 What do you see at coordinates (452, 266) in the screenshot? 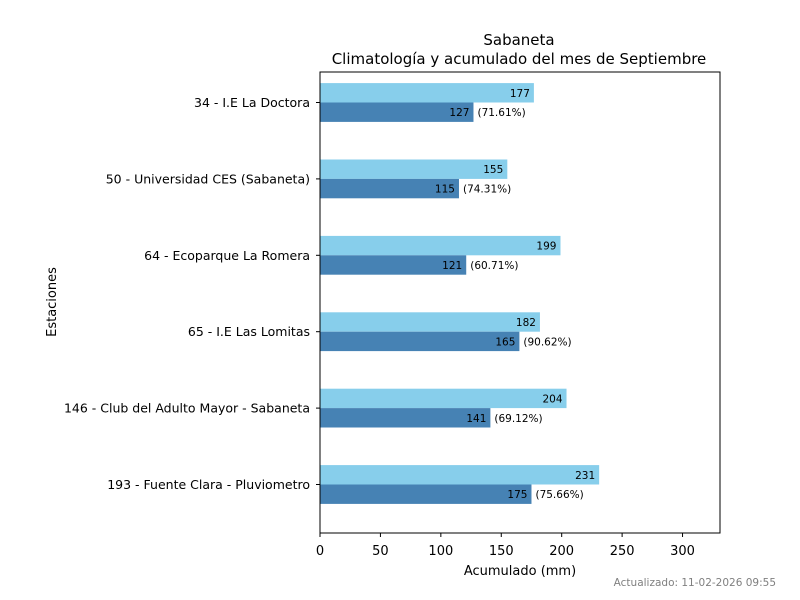
I see `value-label-acumulado: 121` at bounding box center [452, 266].